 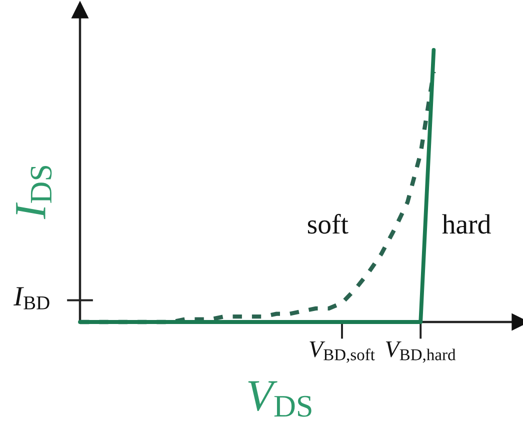 I want to click on ref-line-label: I$_{BD}$, so click(x=32, y=298).